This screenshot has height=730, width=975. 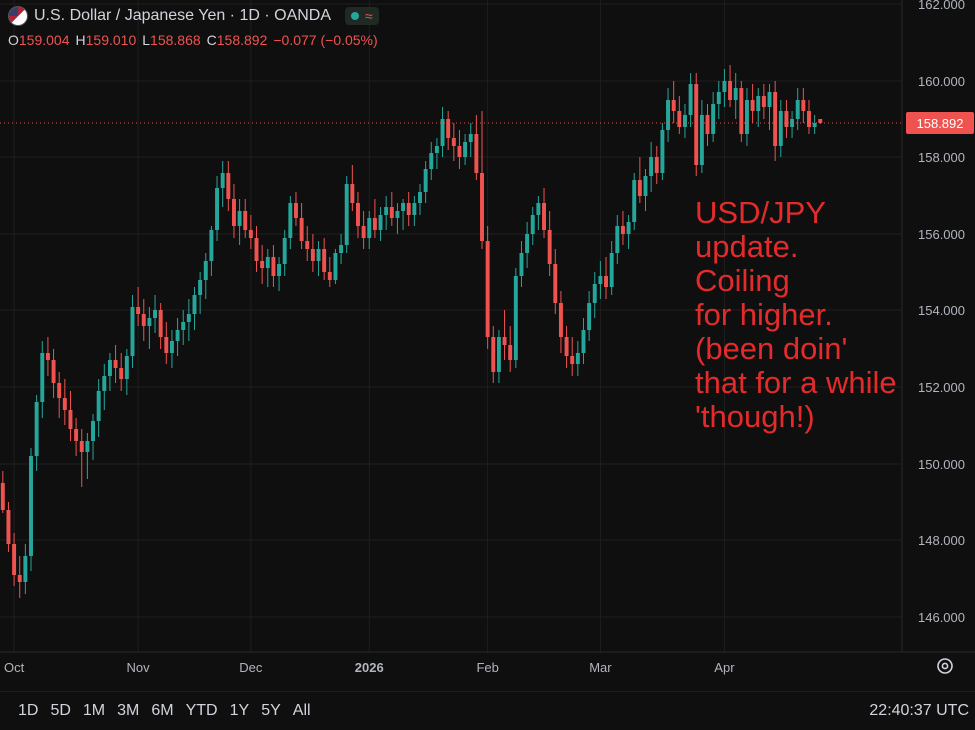 I want to click on y-tick-label: 152.000, so click(x=941, y=387).